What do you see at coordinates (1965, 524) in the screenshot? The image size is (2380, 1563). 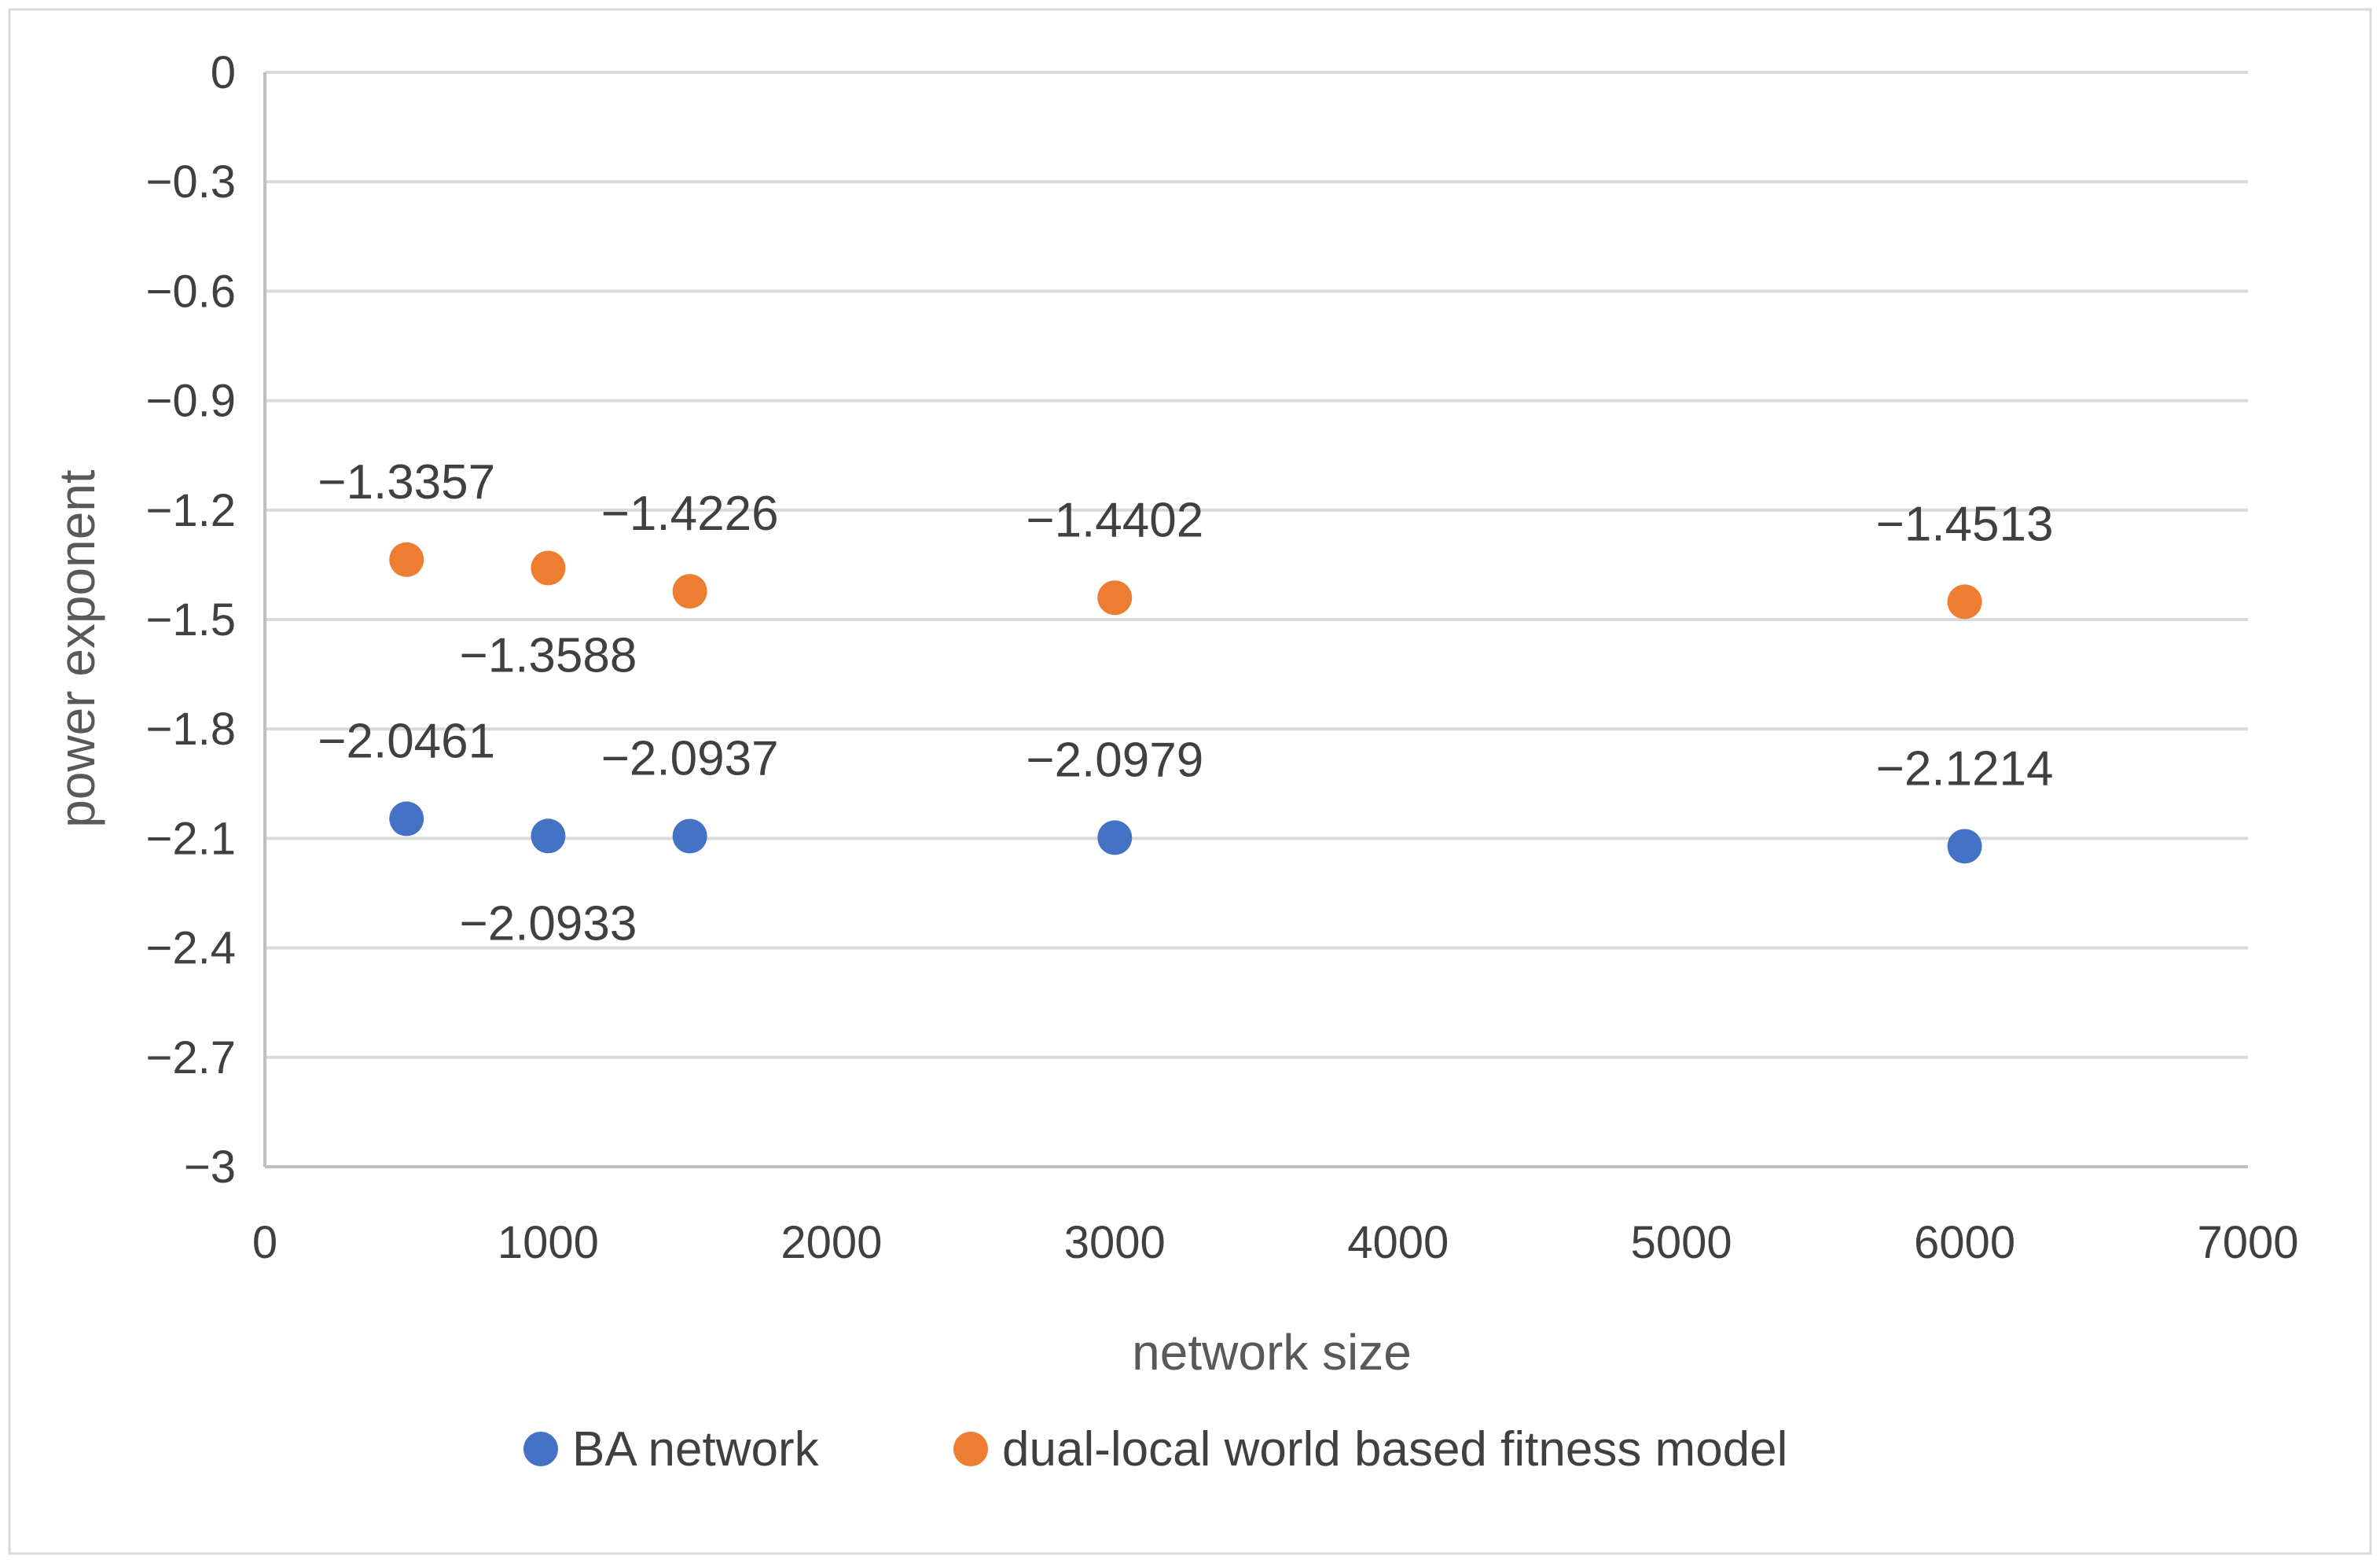 I see `data-label: −1.4513` at bounding box center [1965, 524].